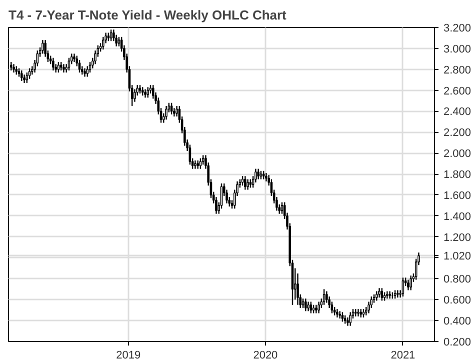  Describe the element at coordinates (148, 15) in the screenshot. I see `chart-title: T4 - 7-Year T-Note Yield - Weekly OHLC Chart` at that location.